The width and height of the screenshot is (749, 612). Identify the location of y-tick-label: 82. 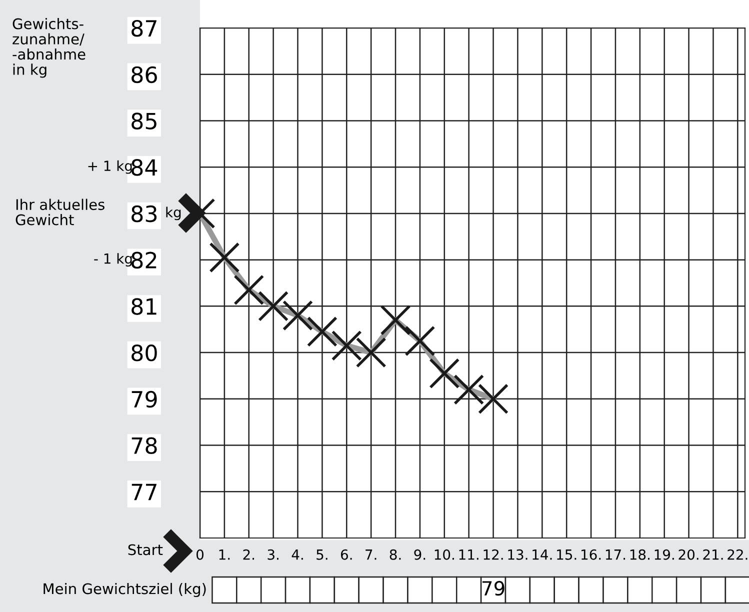
(144, 260).